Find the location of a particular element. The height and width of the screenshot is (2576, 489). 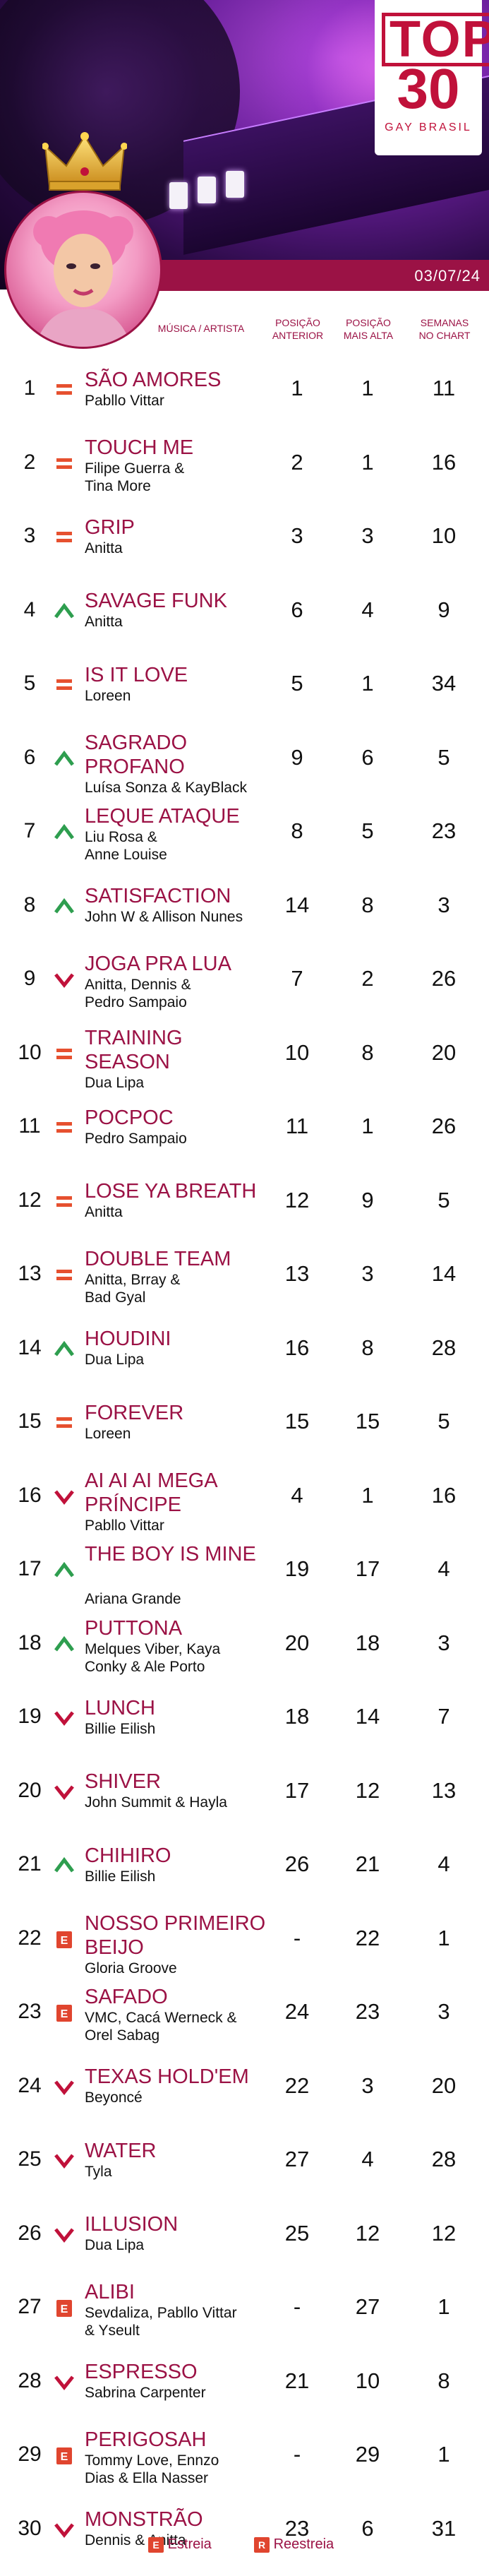

rank-number: 8 is located at coordinates (30, 905).